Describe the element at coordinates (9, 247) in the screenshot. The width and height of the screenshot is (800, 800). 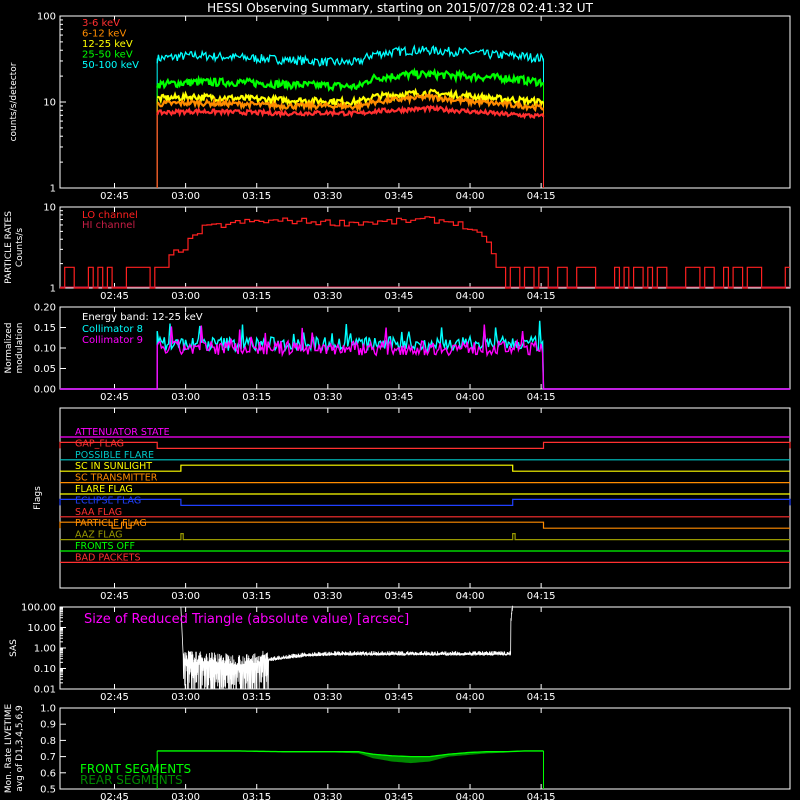
I see `y-axis-label: PARTICLE RATES` at that location.